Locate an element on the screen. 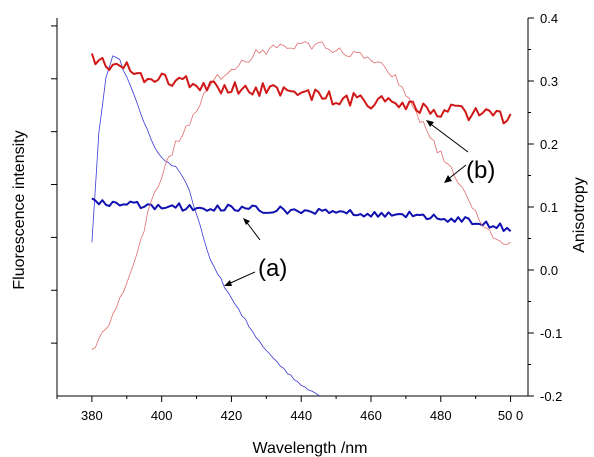  series-line-(b)-right is located at coordinates (301, 89).